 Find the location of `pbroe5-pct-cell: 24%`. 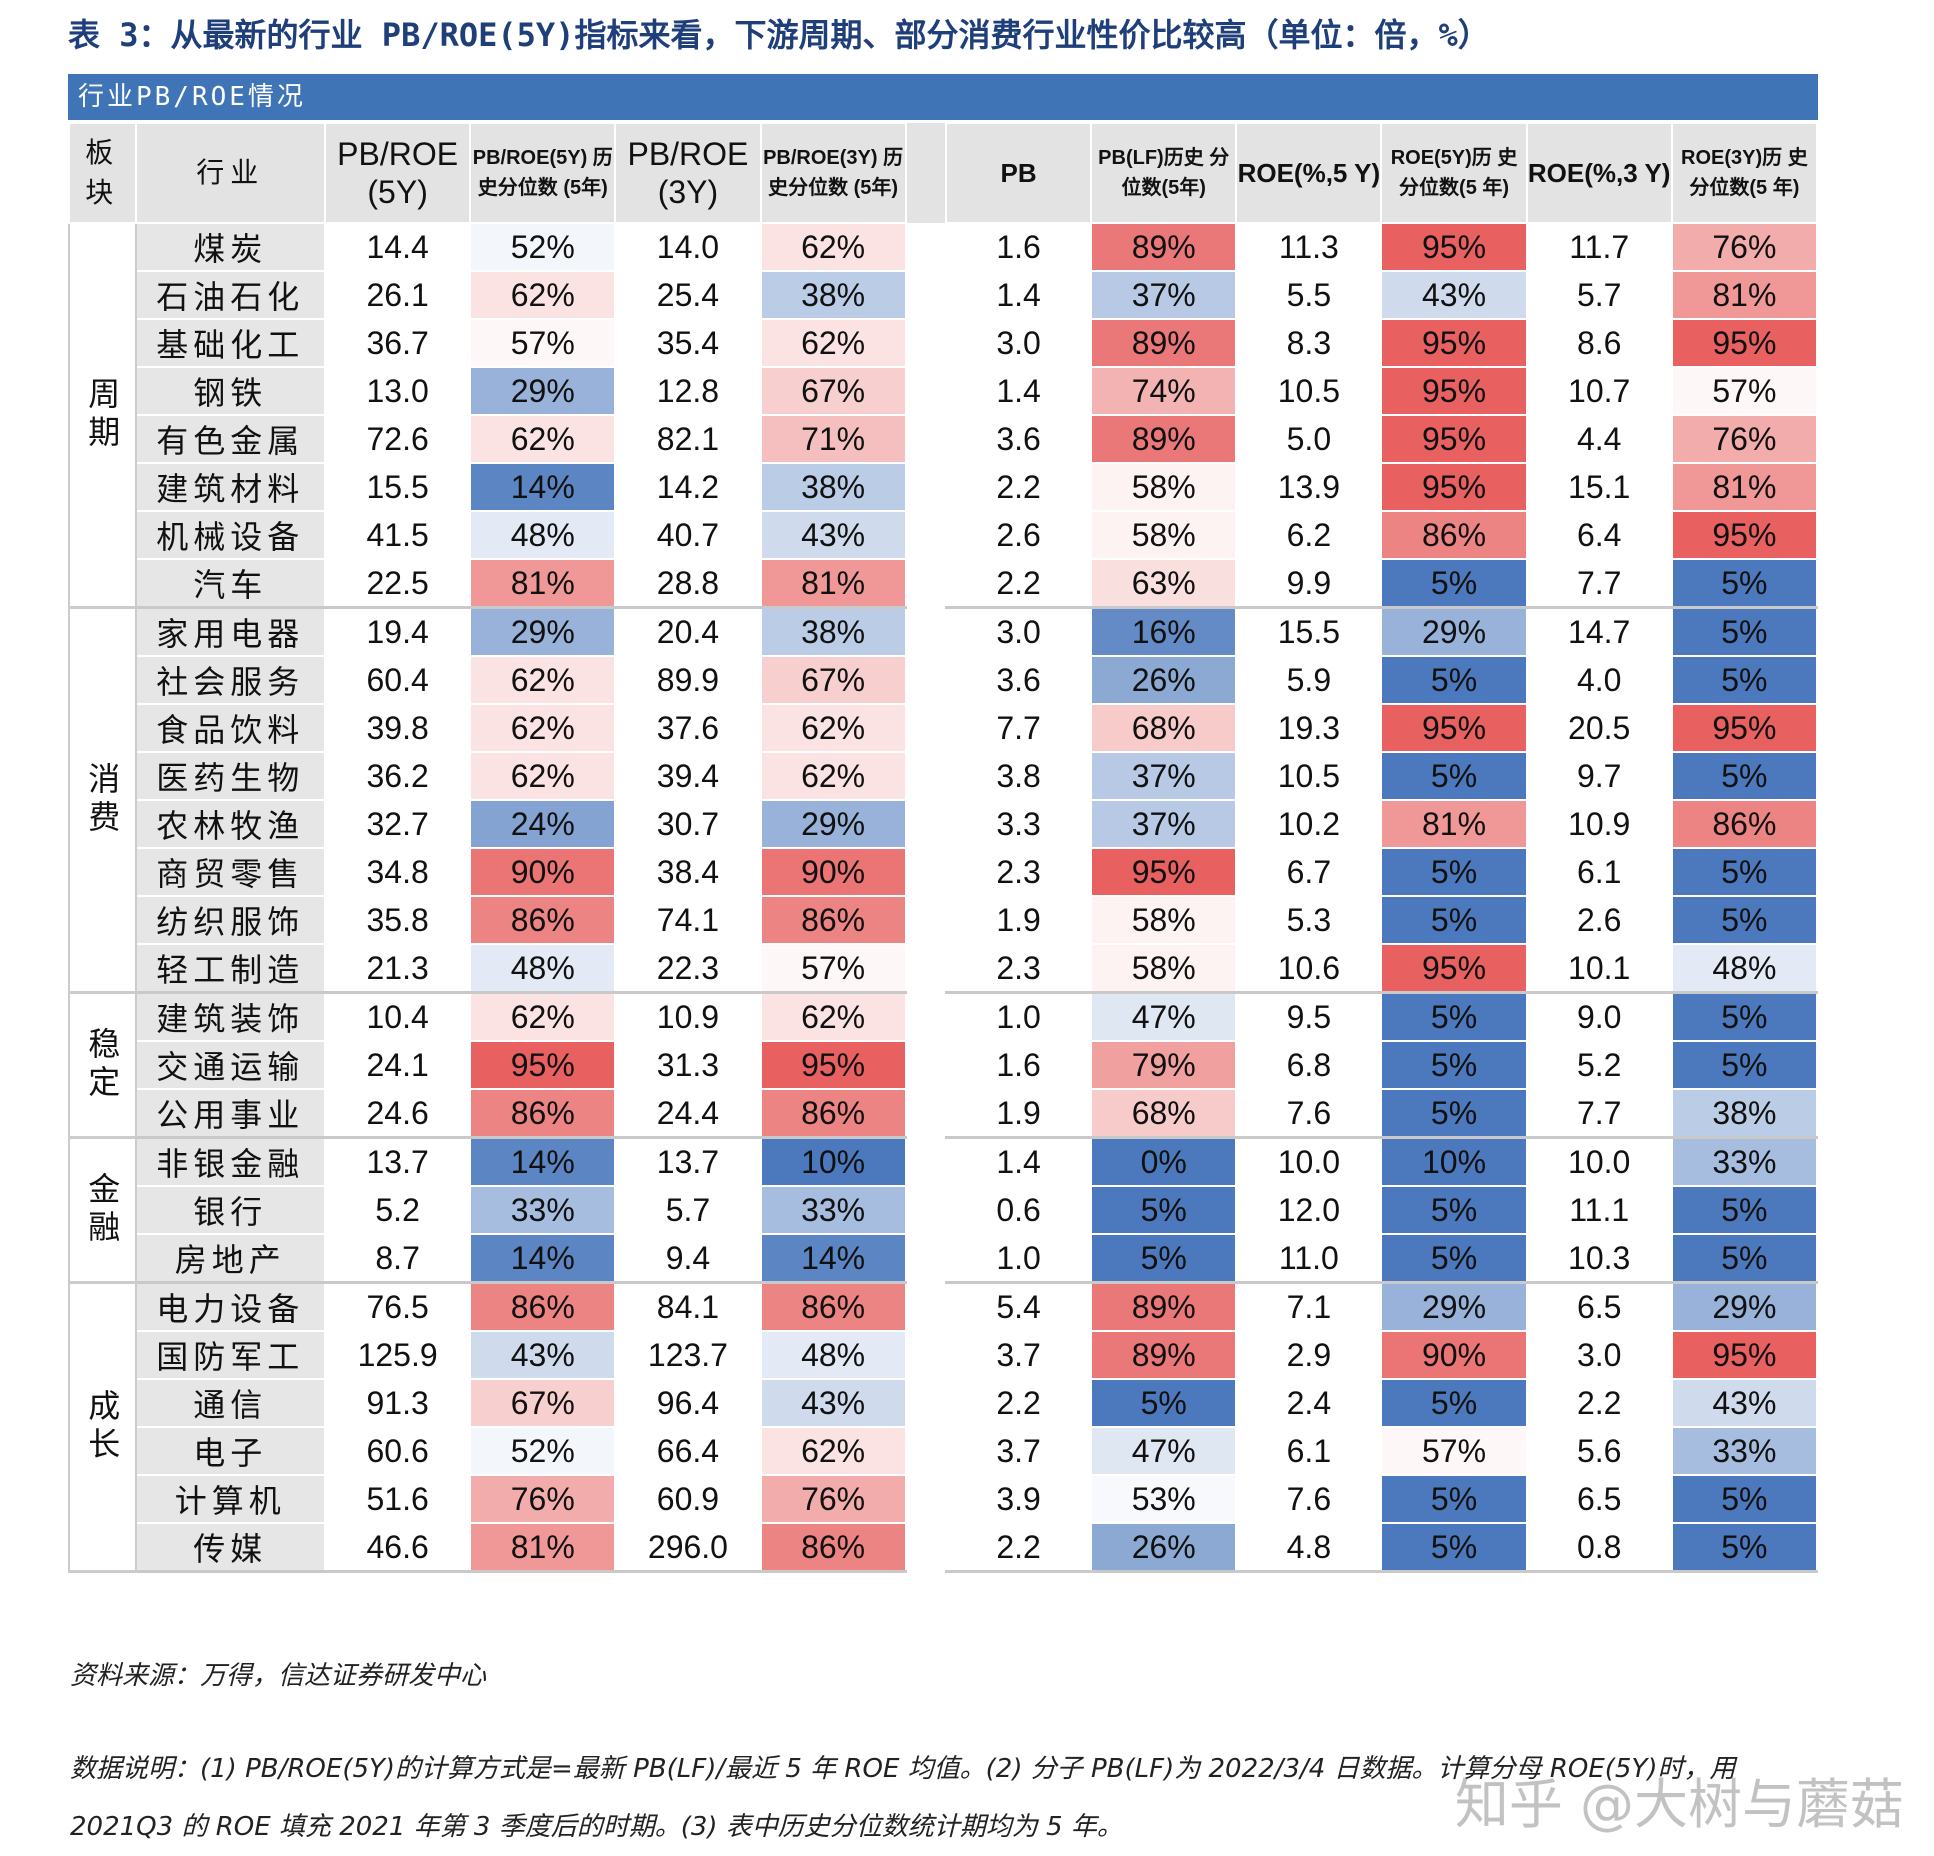

pbroe5-pct-cell: 24% is located at coordinates (543, 824).